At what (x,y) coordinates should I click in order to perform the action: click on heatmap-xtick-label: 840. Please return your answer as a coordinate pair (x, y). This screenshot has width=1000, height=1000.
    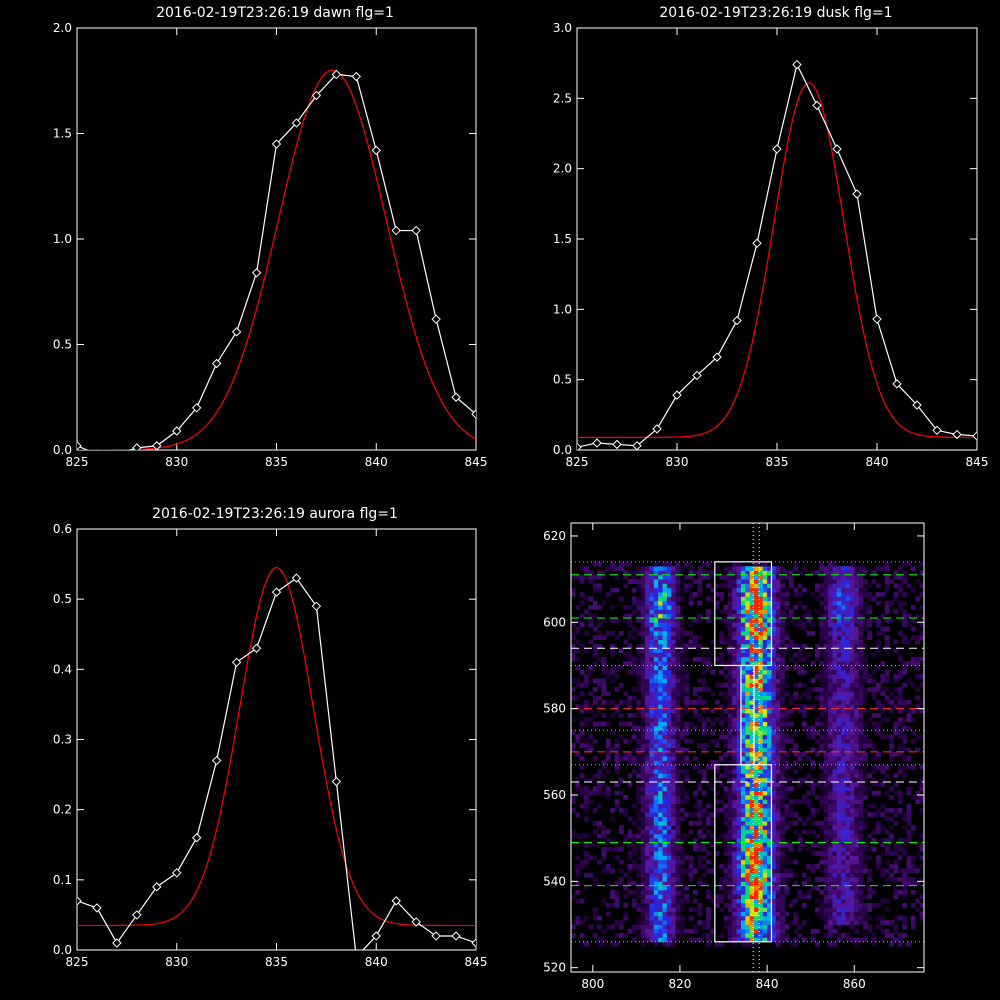
    Looking at the image, I should click on (767, 984).